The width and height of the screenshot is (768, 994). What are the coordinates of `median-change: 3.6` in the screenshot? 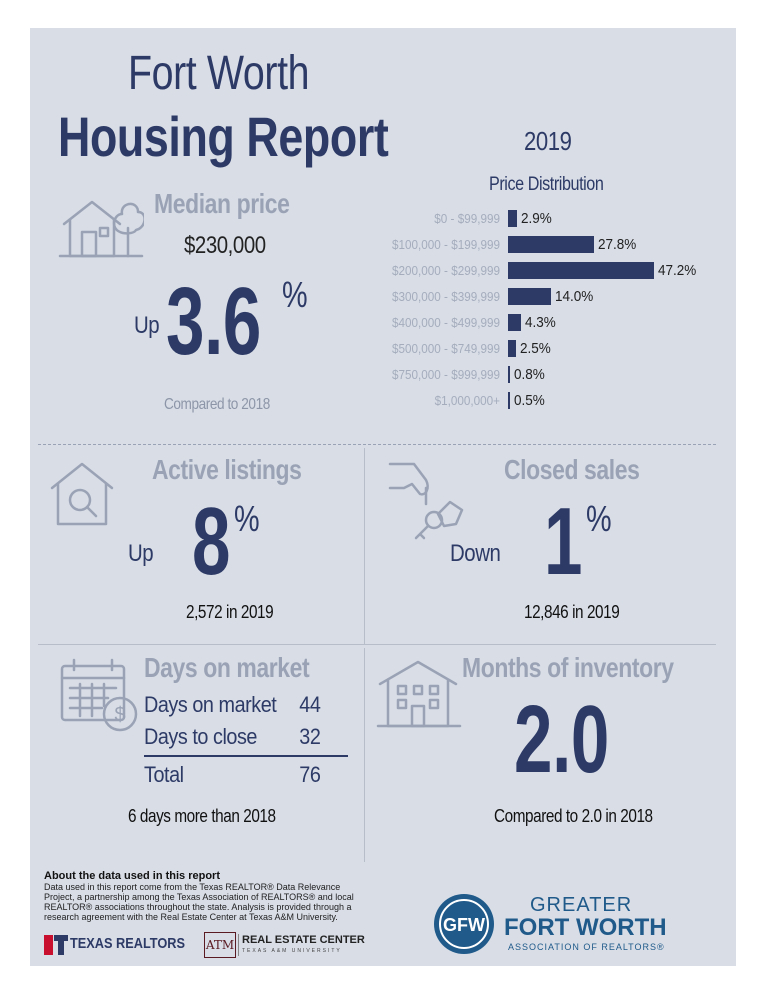 It's located at (214, 321).